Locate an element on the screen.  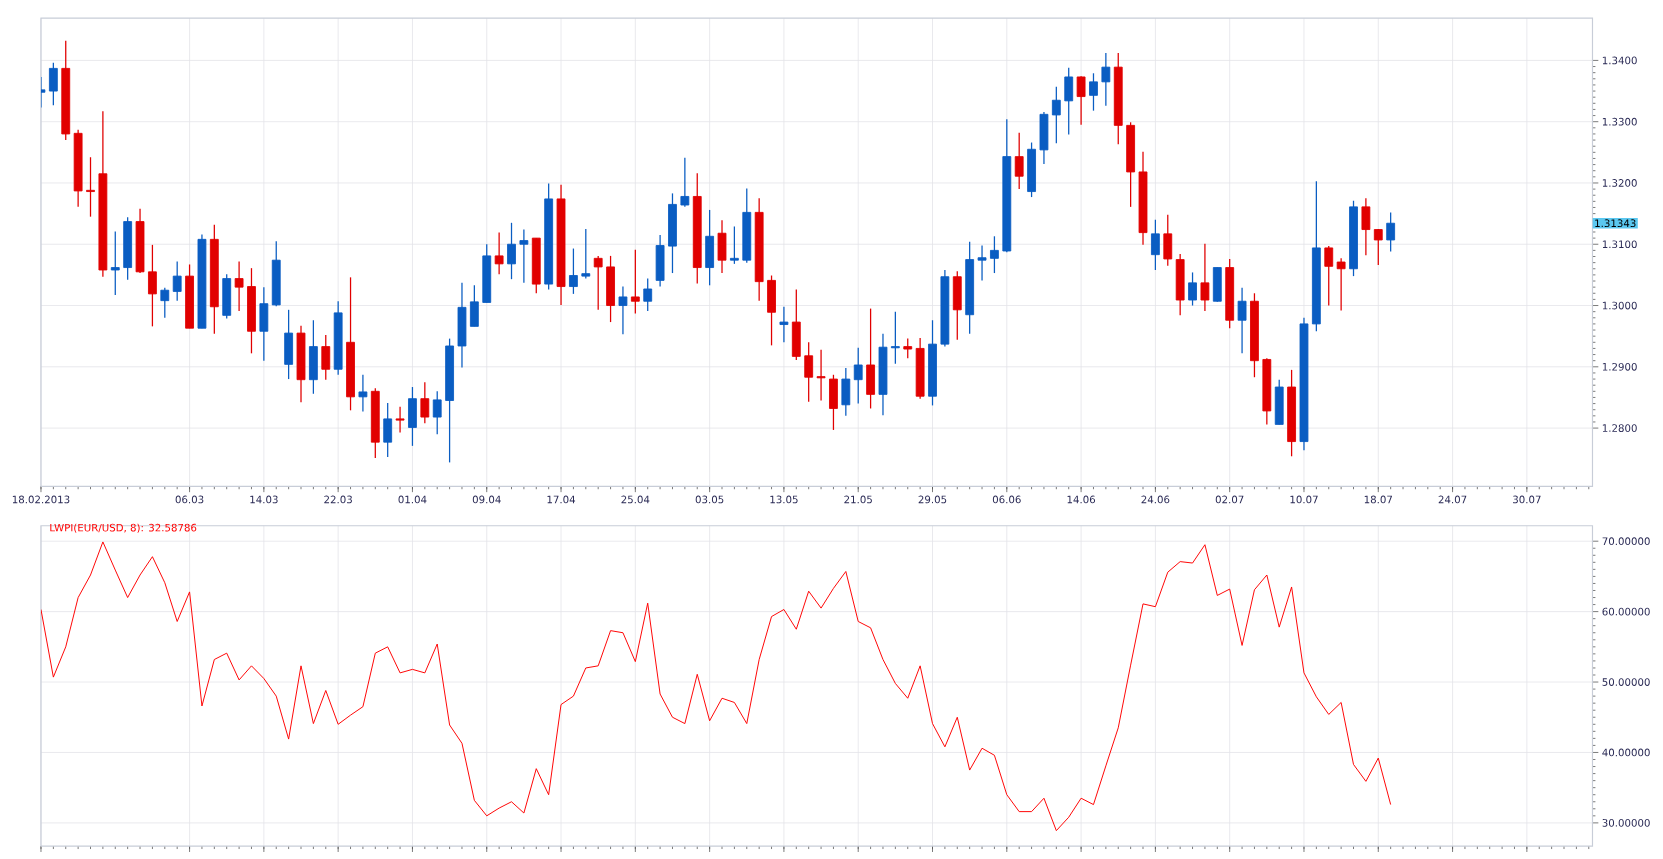
y-tick-label: 1.3400 is located at coordinates (1619, 60).